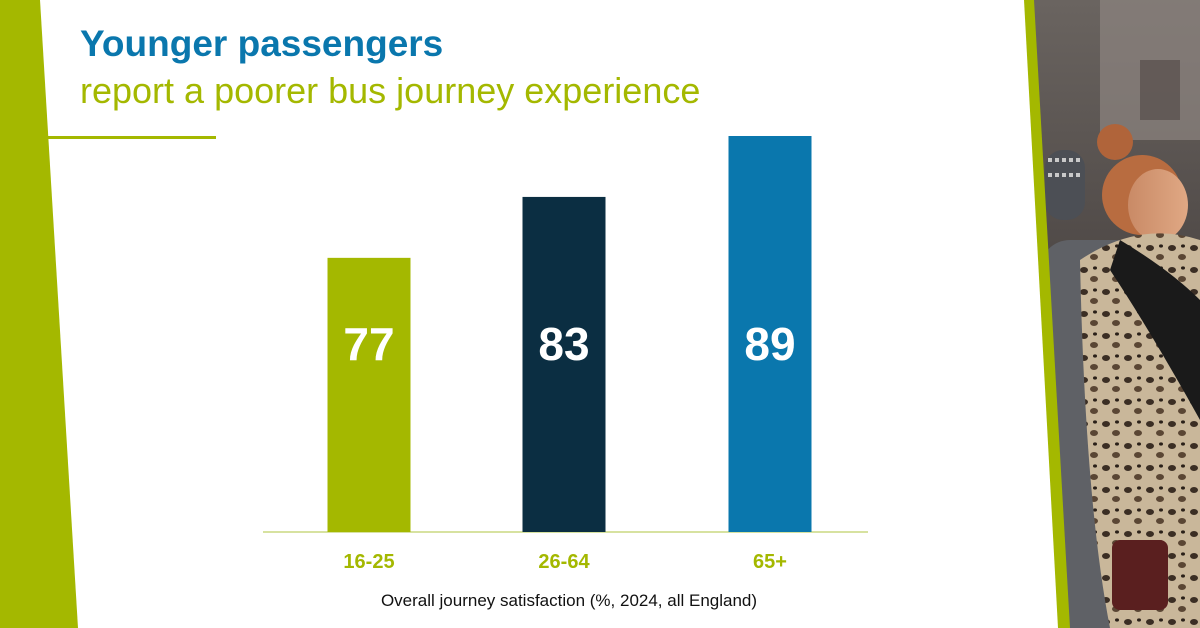 The width and height of the screenshot is (1200, 628). What do you see at coordinates (132, 137) in the screenshot?
I see `title-underline` at bounding box center [132, 137].